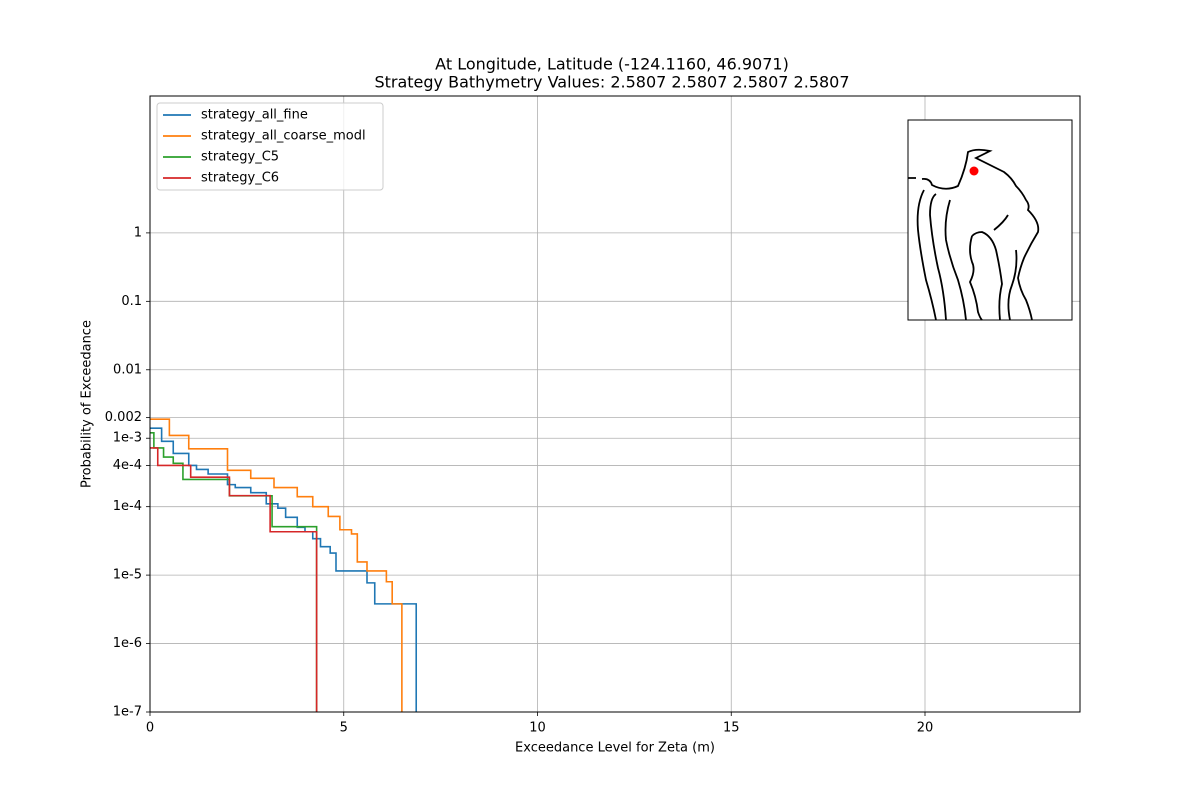  What do you see at coordinates (127, 369) in the screenshot?
I see `y-tick-label: 0.01` at bounding box center [127, 369].